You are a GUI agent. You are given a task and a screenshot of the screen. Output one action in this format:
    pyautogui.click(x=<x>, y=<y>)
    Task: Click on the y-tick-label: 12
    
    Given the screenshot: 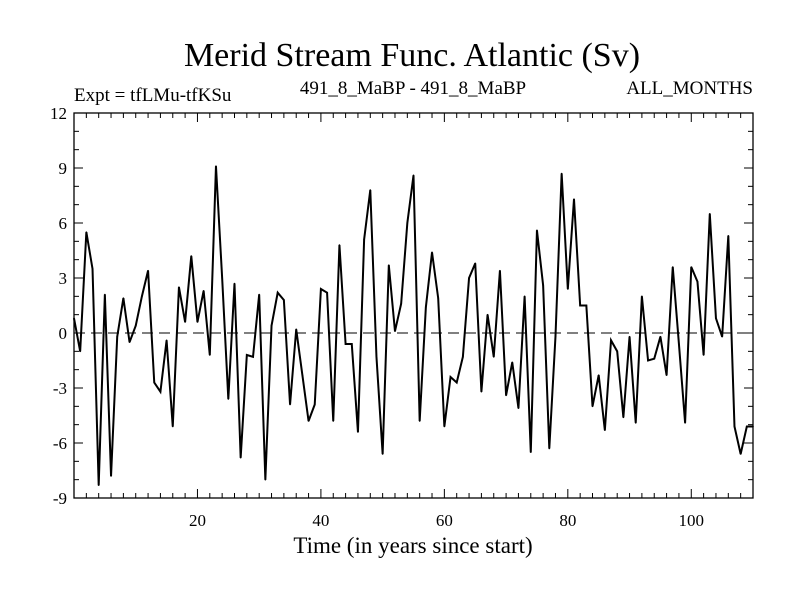 What is the action you would take?
    pyautogui.click(x=58, y=113)
    